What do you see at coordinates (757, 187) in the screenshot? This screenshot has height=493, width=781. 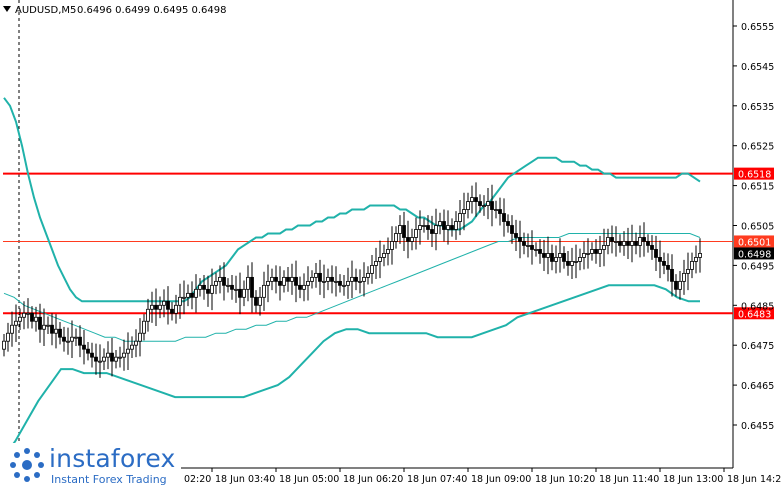 I see `price-tick-label: 0.6515` at bounding box center [757, 187].